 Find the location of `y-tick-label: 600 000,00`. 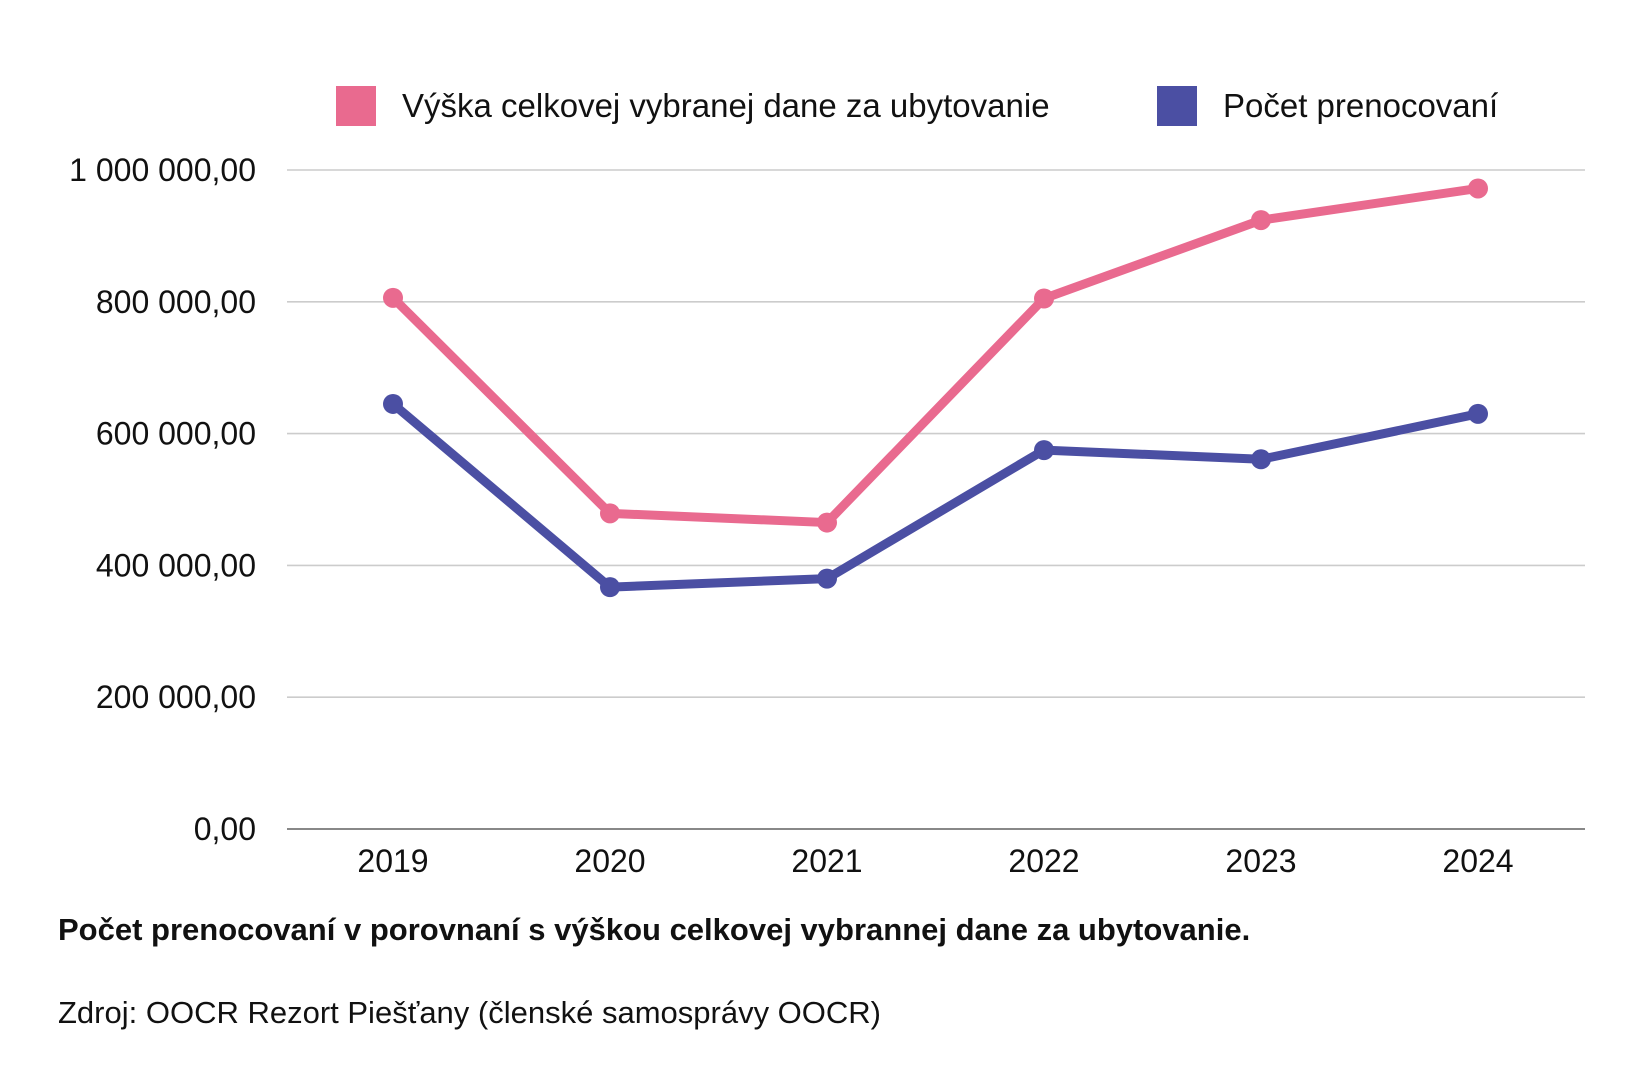

y-tick-label: 600 000,00 is located at coordinates (176, 434).